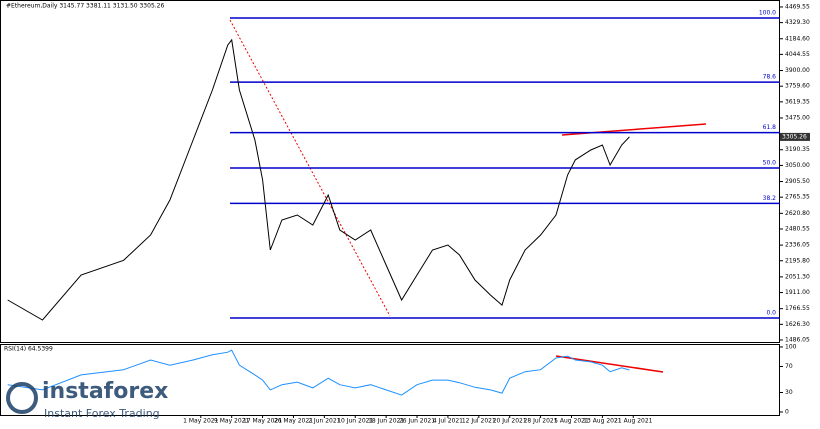 The height and width of the screenshot is (429, 820). I want to click on x-tick-label: 5 Aug 2021, so click(571, 421).